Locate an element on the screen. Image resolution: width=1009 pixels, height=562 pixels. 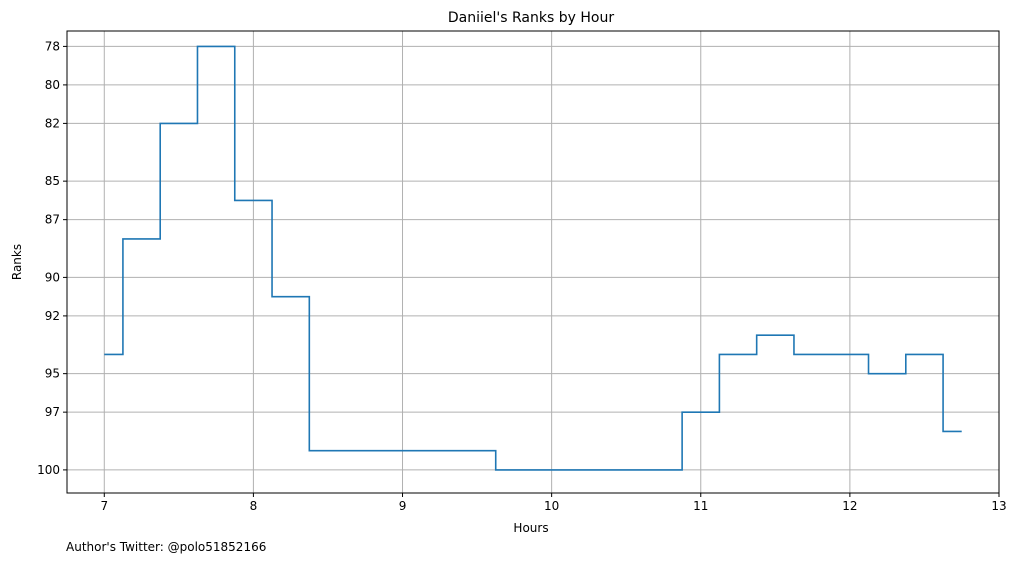
y-tick-label: 100 is located at coordinates (48, 470).